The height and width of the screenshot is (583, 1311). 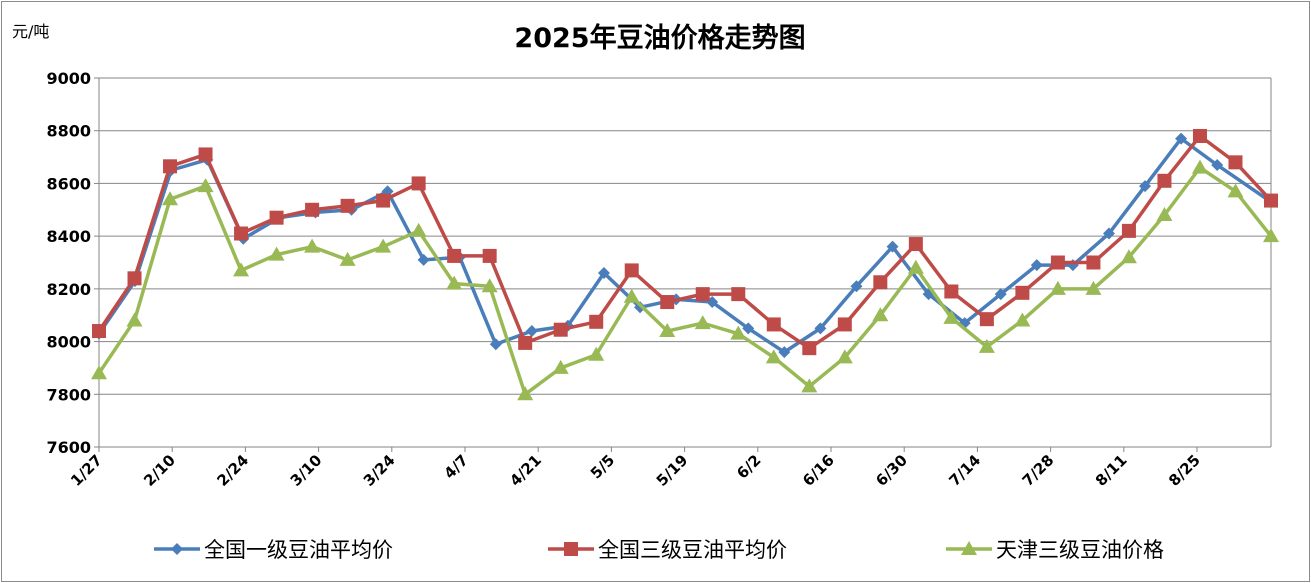 What do you see at coordinates (232, 470) in the screenshot?
I see `x-tick-label: 2/24` at bounding box center [232, 470].